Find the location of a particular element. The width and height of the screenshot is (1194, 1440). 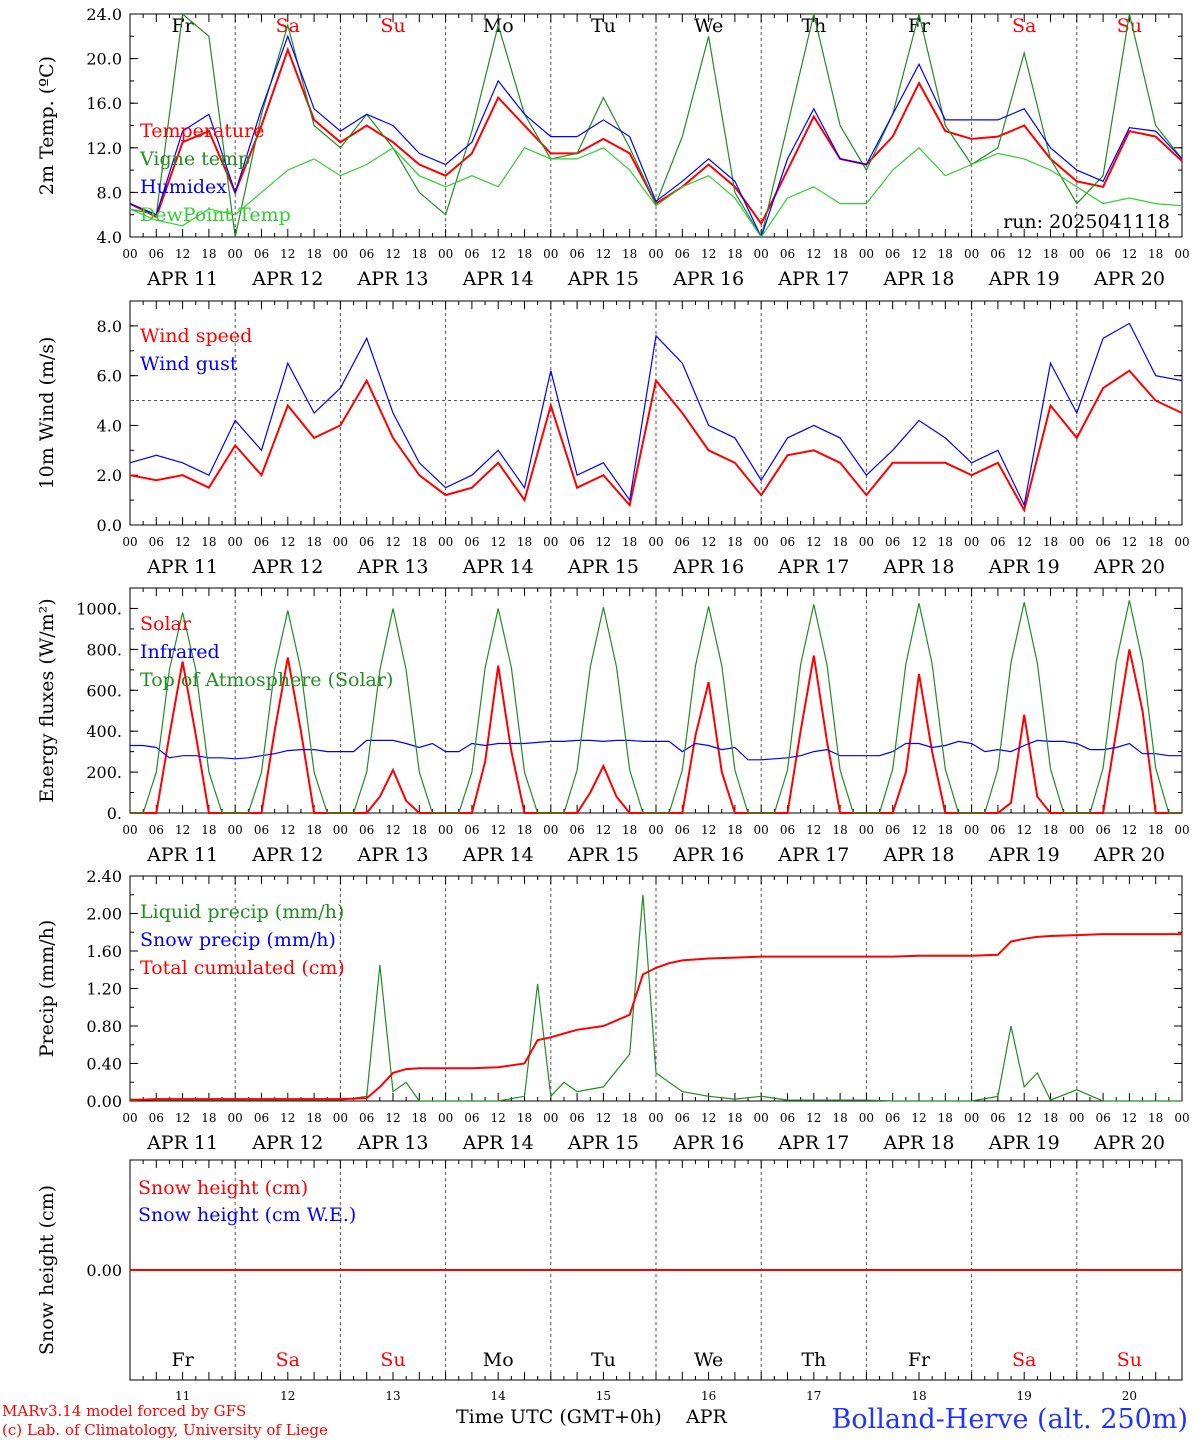

day-number-label: 18 is located at coordinates (918, 1396).